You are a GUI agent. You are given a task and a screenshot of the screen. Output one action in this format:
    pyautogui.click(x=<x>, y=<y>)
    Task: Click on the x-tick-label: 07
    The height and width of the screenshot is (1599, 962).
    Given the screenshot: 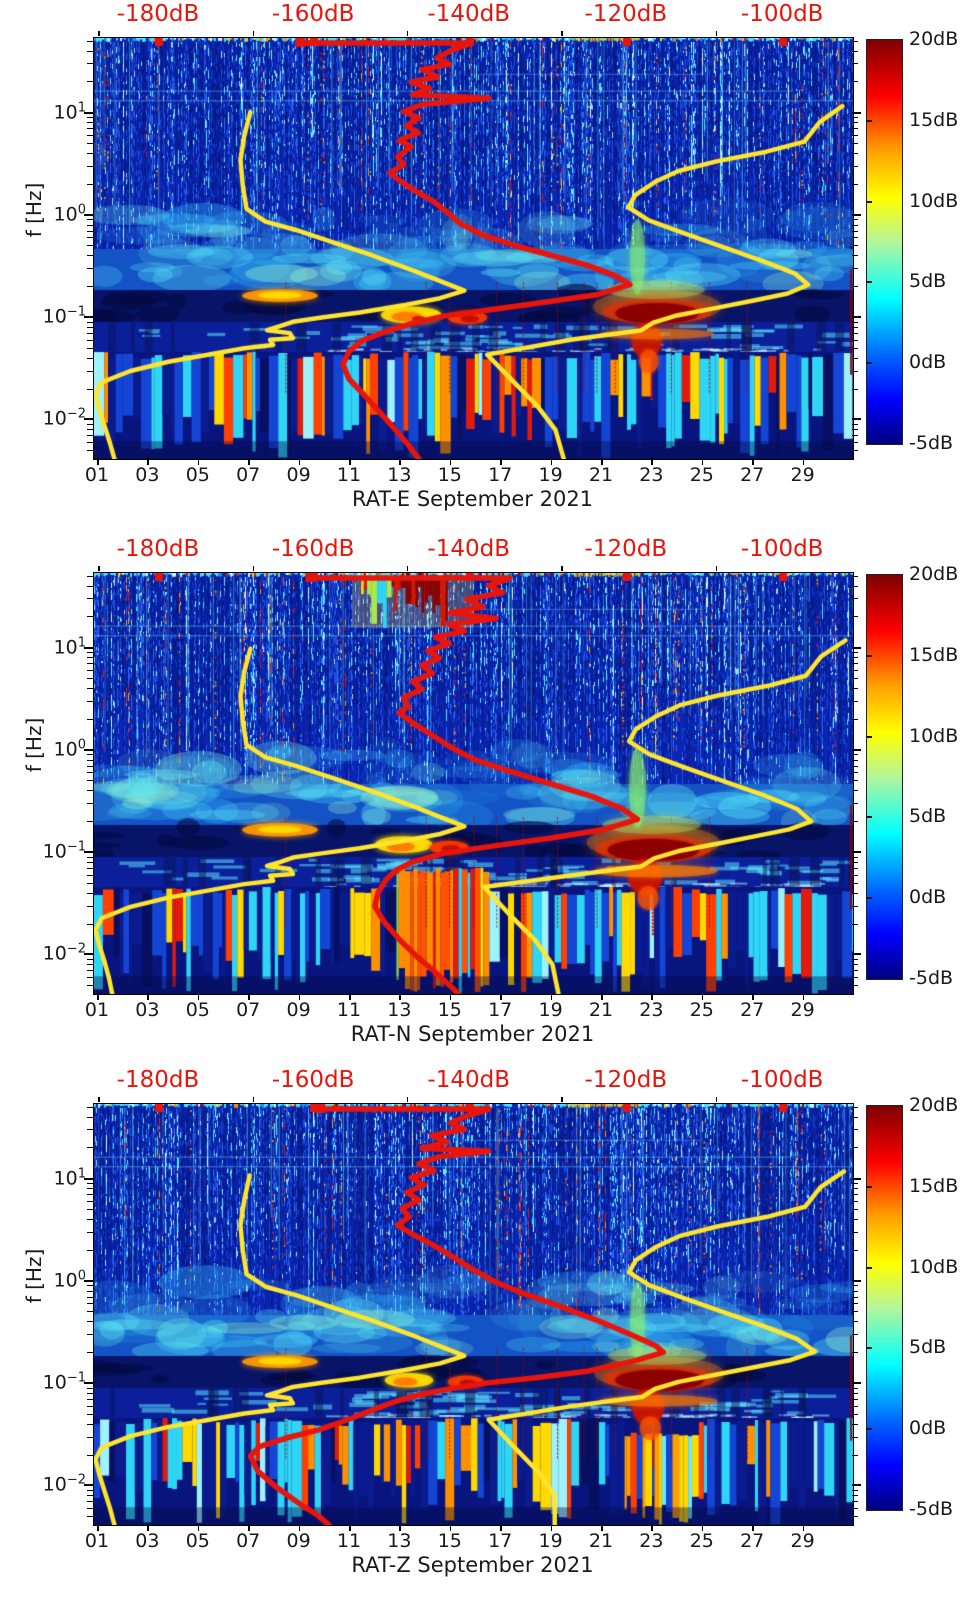 What is the action you would take?
    pyautogui.click(x=248, y=1541)
    